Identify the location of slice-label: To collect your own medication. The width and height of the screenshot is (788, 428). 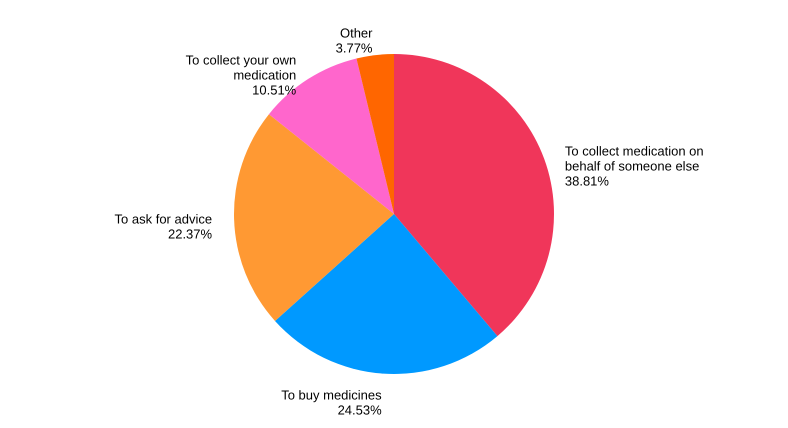
(241, 67).